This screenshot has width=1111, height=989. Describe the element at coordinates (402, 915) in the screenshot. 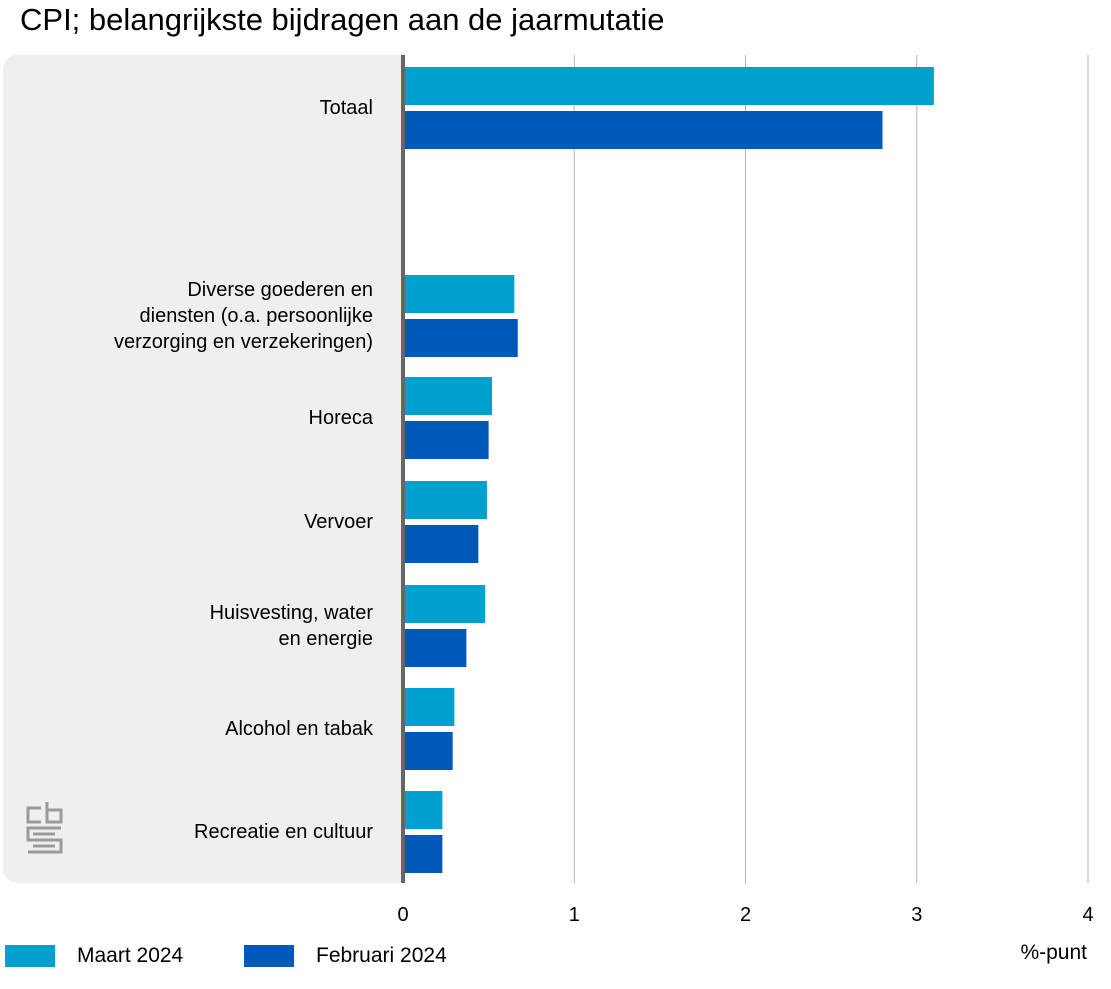

I see `x-tick-label-0: 0` at that location.